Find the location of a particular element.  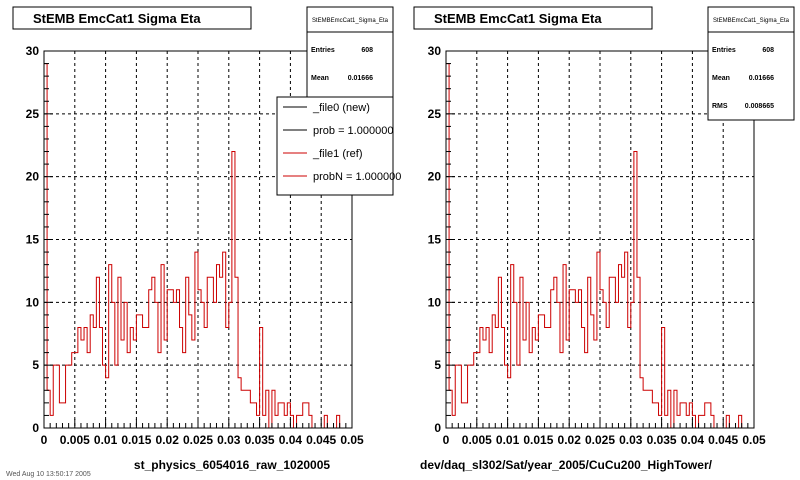

stats-value: 0.008665 is located at coordinates (759, 106).